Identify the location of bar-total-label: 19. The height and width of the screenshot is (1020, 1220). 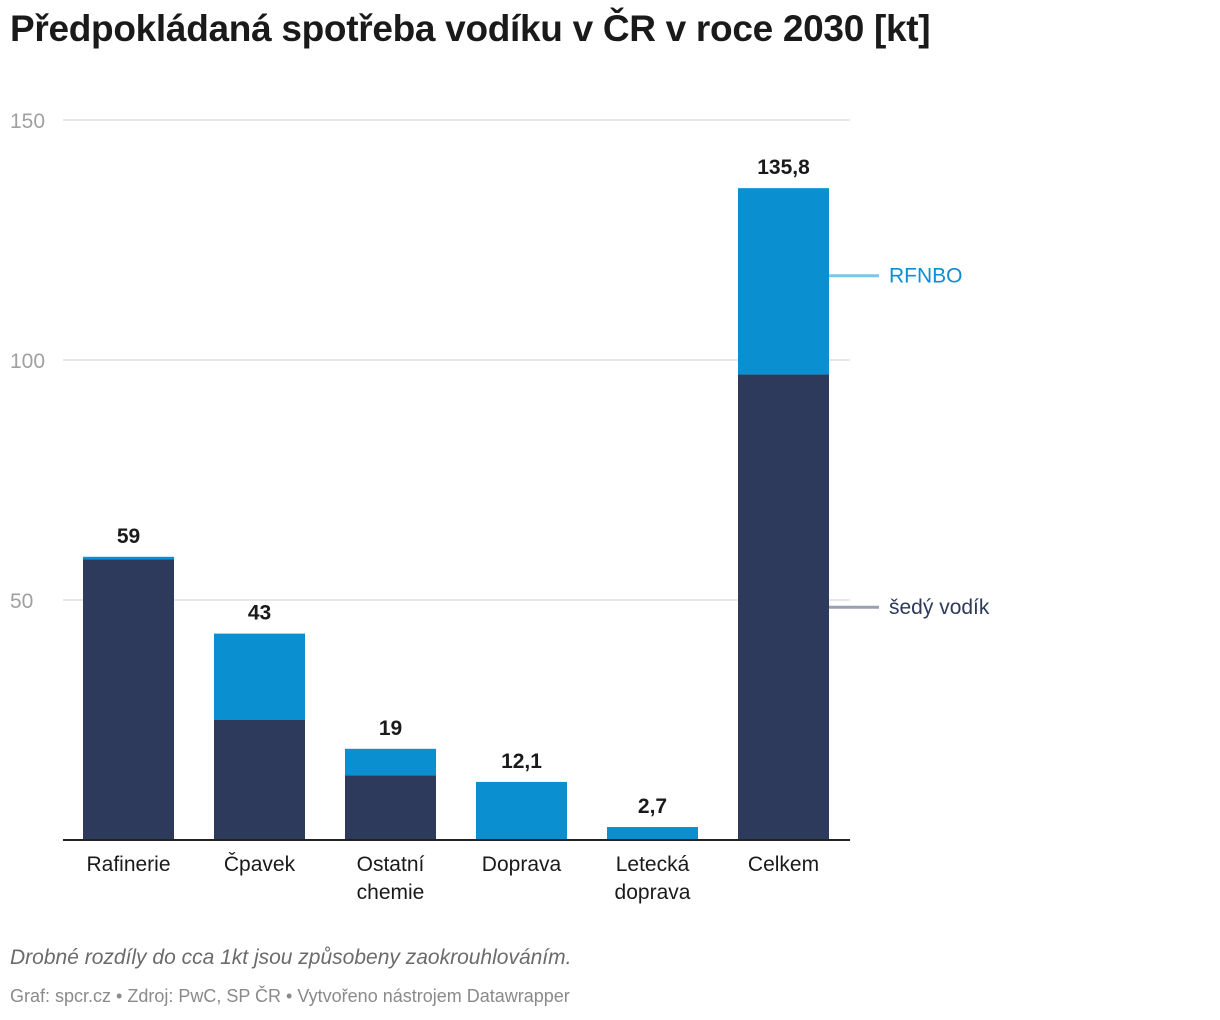
(390, 728).